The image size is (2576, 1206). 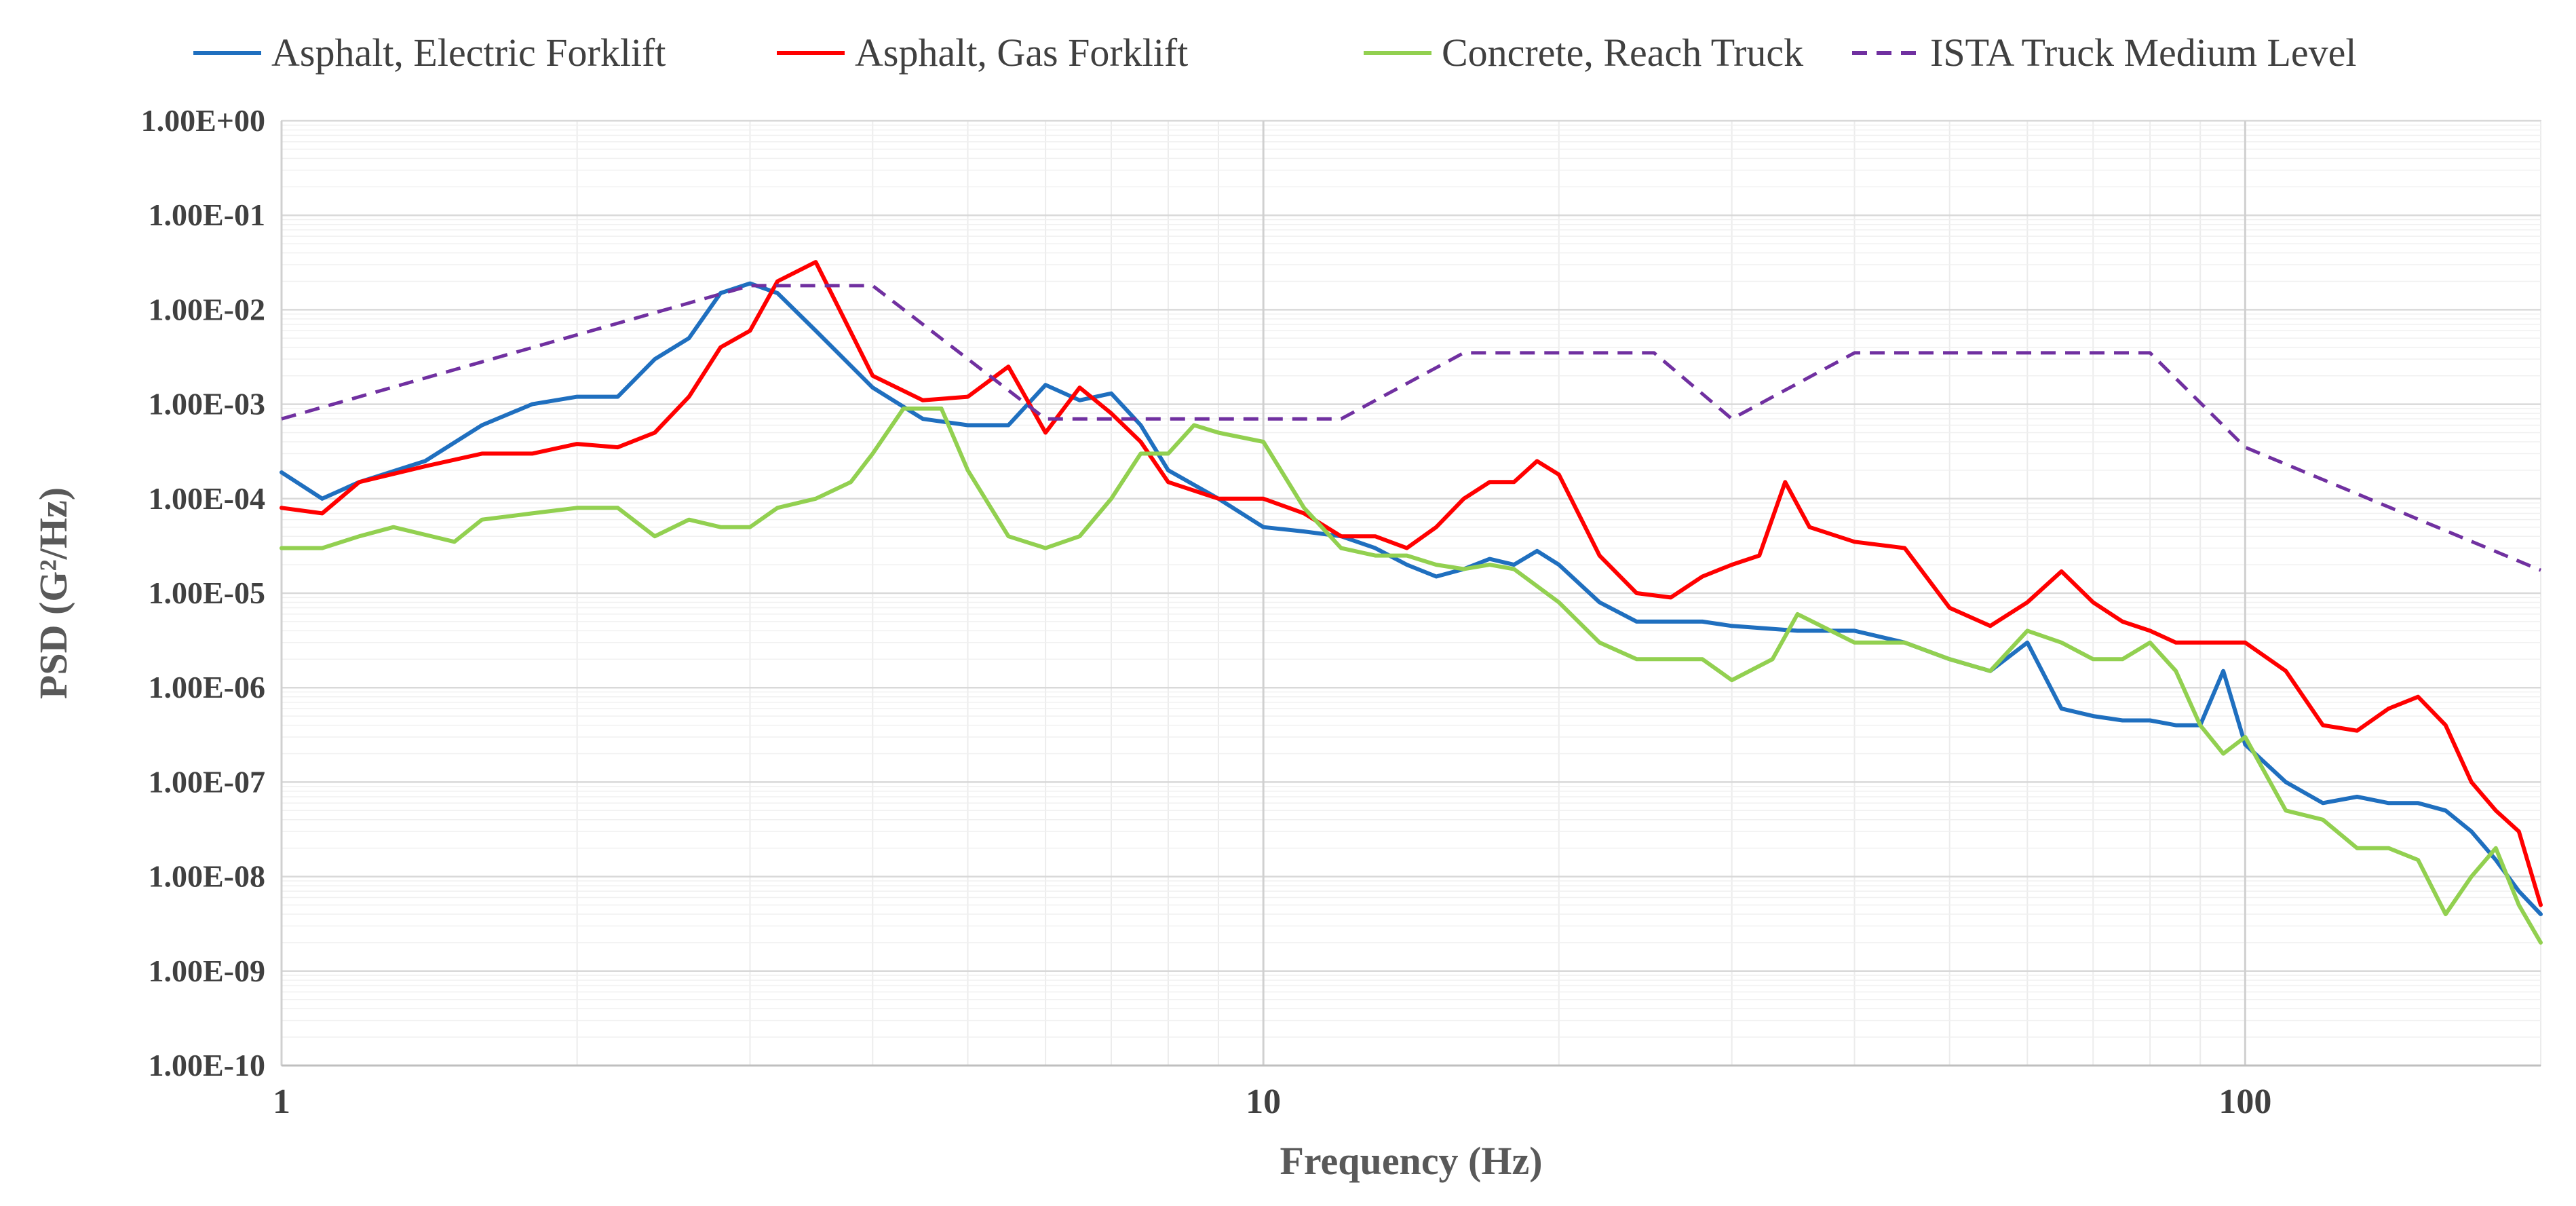 I want to click on y-tick-label: 1.00E-04, so click(x=207, y=498).